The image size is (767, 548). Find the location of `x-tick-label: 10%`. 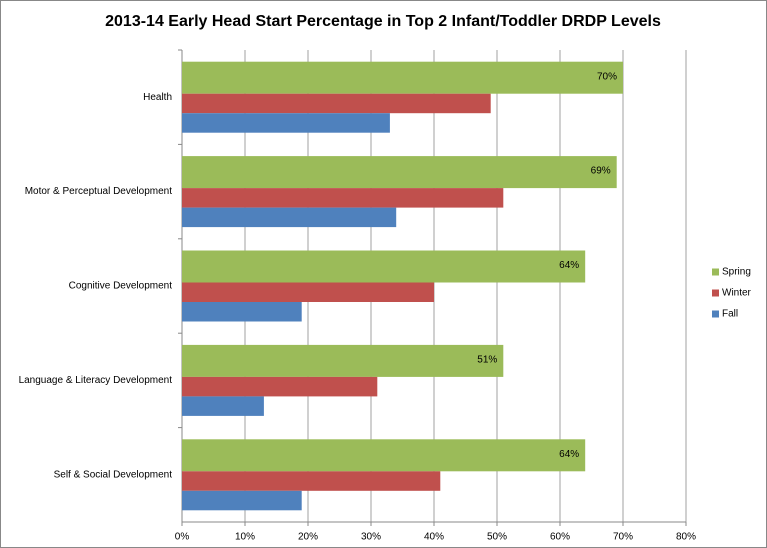

x-tick-label: 10% is located at coordinates (245, 537).